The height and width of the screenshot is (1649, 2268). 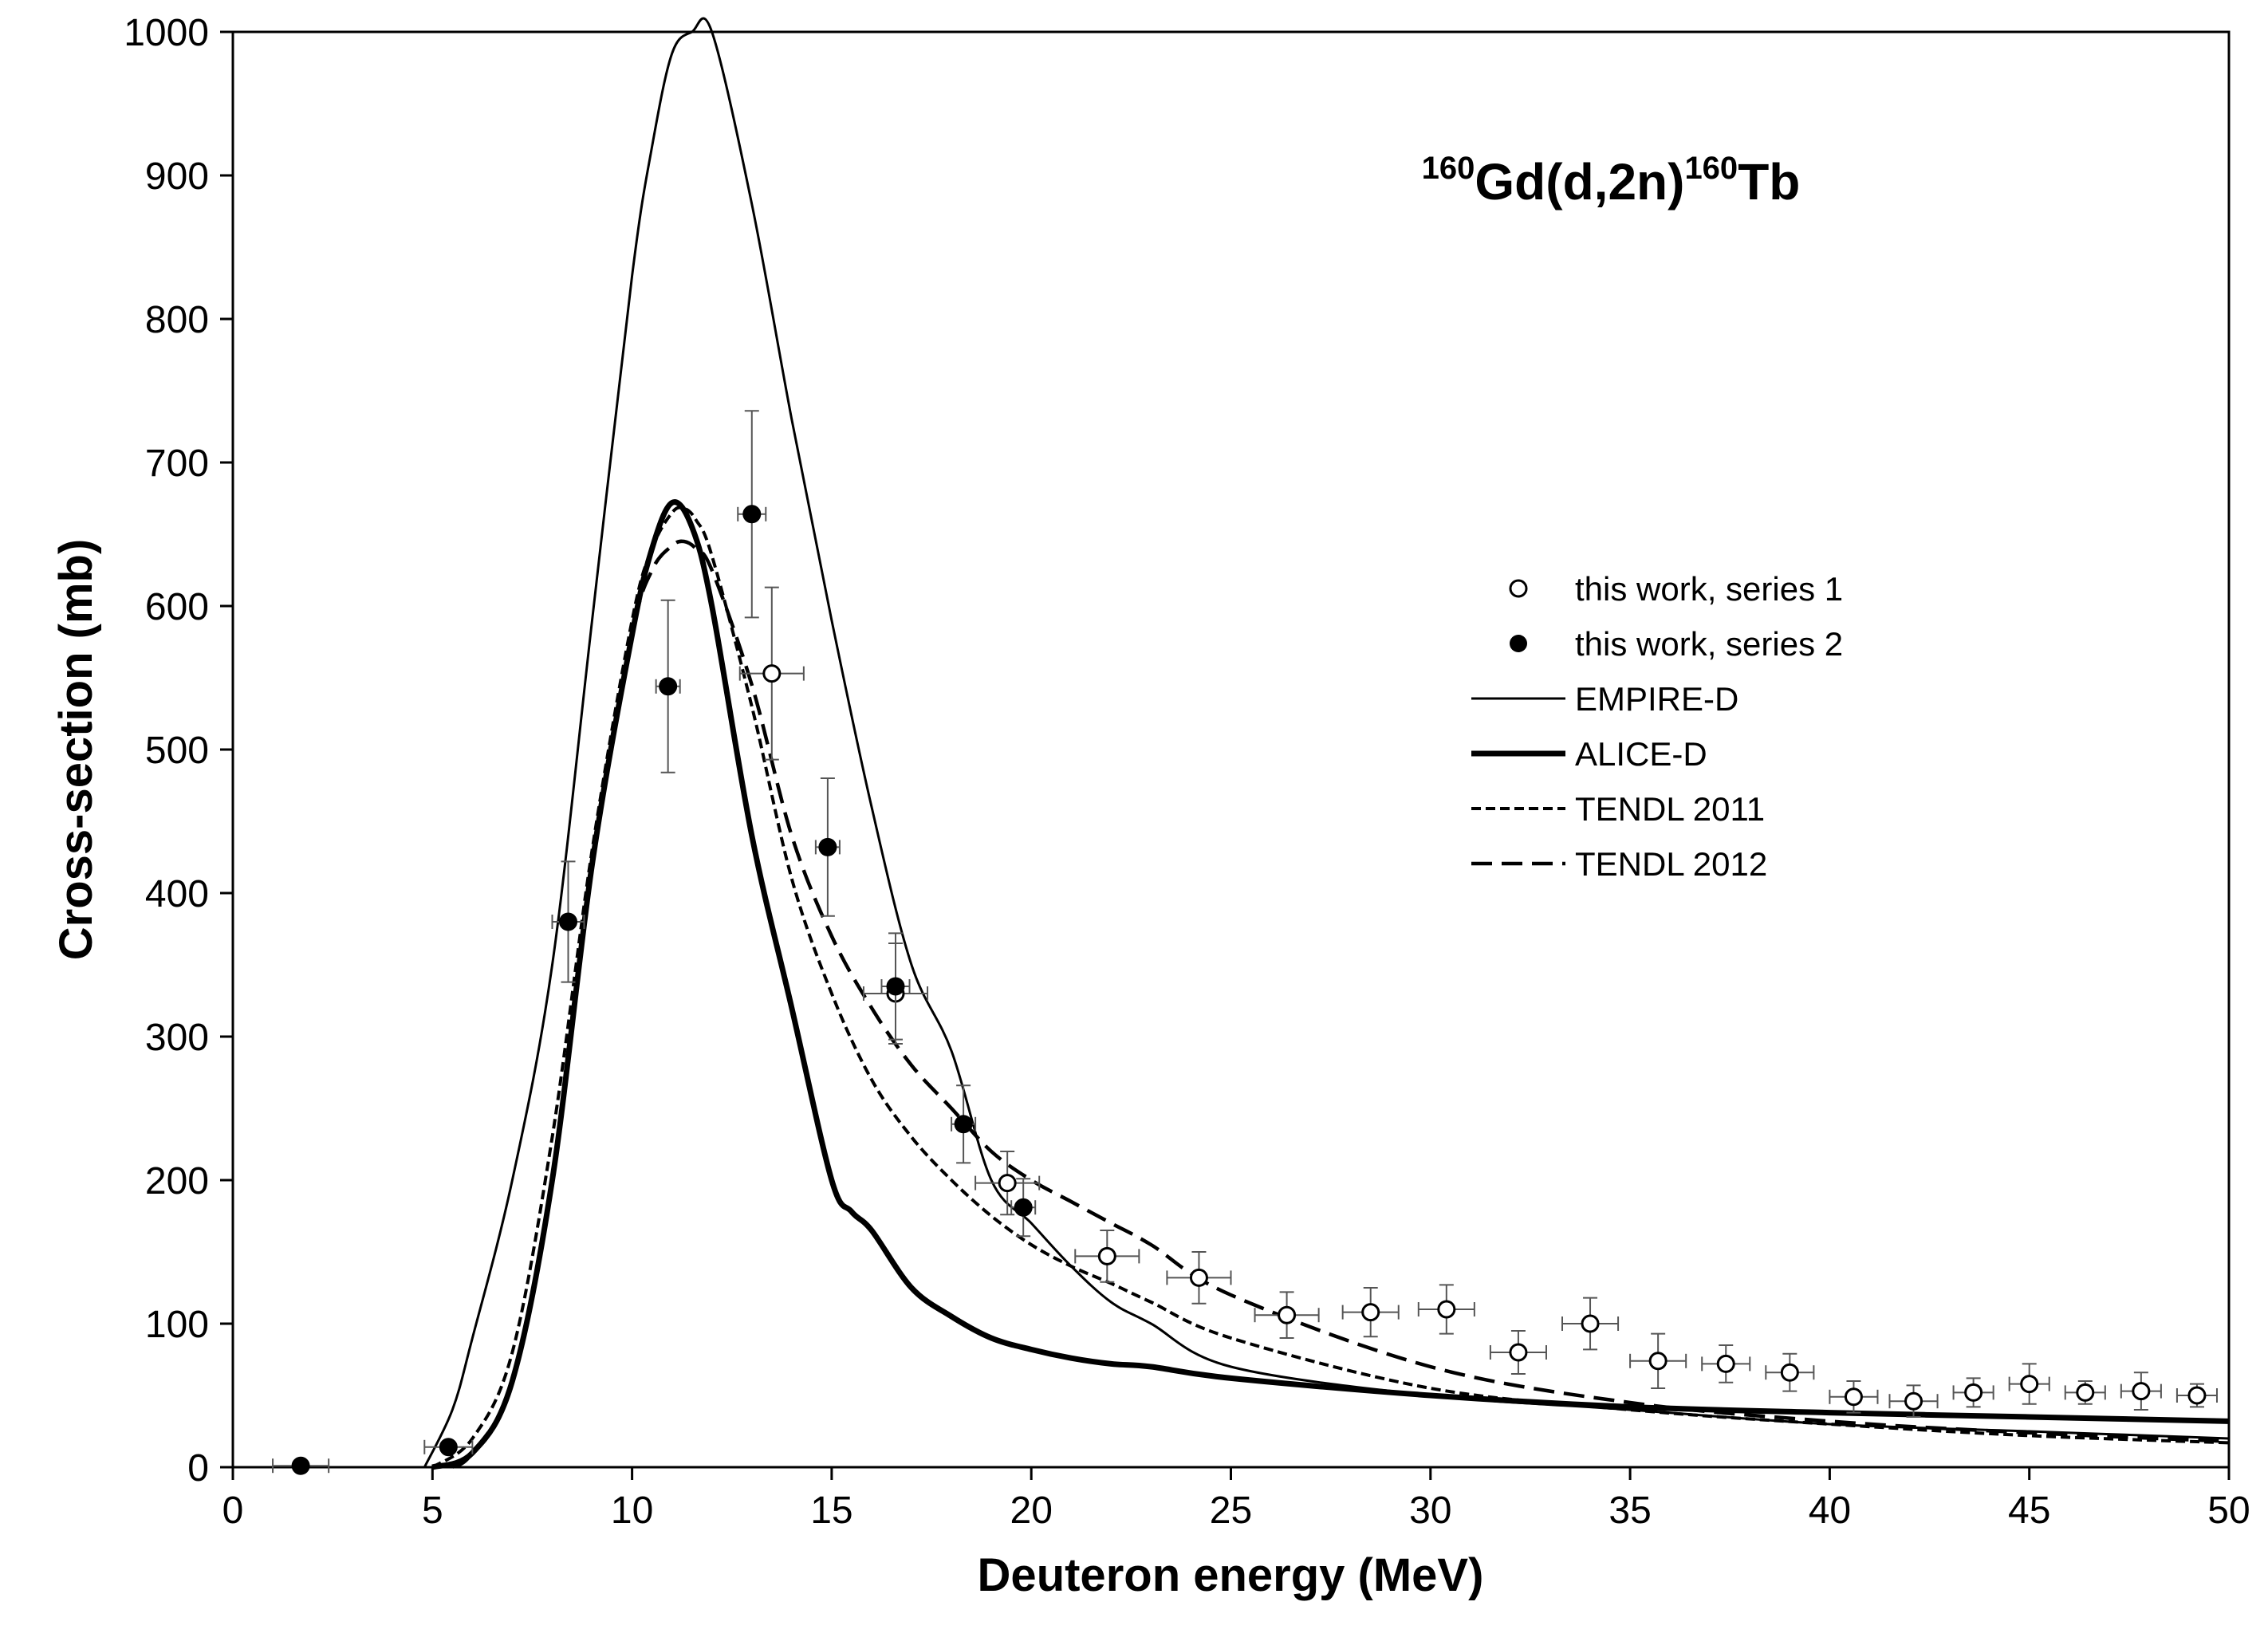 I want to click on legend-item-tendl-2011: TENDL 2011, so click(x=1618, y=809).